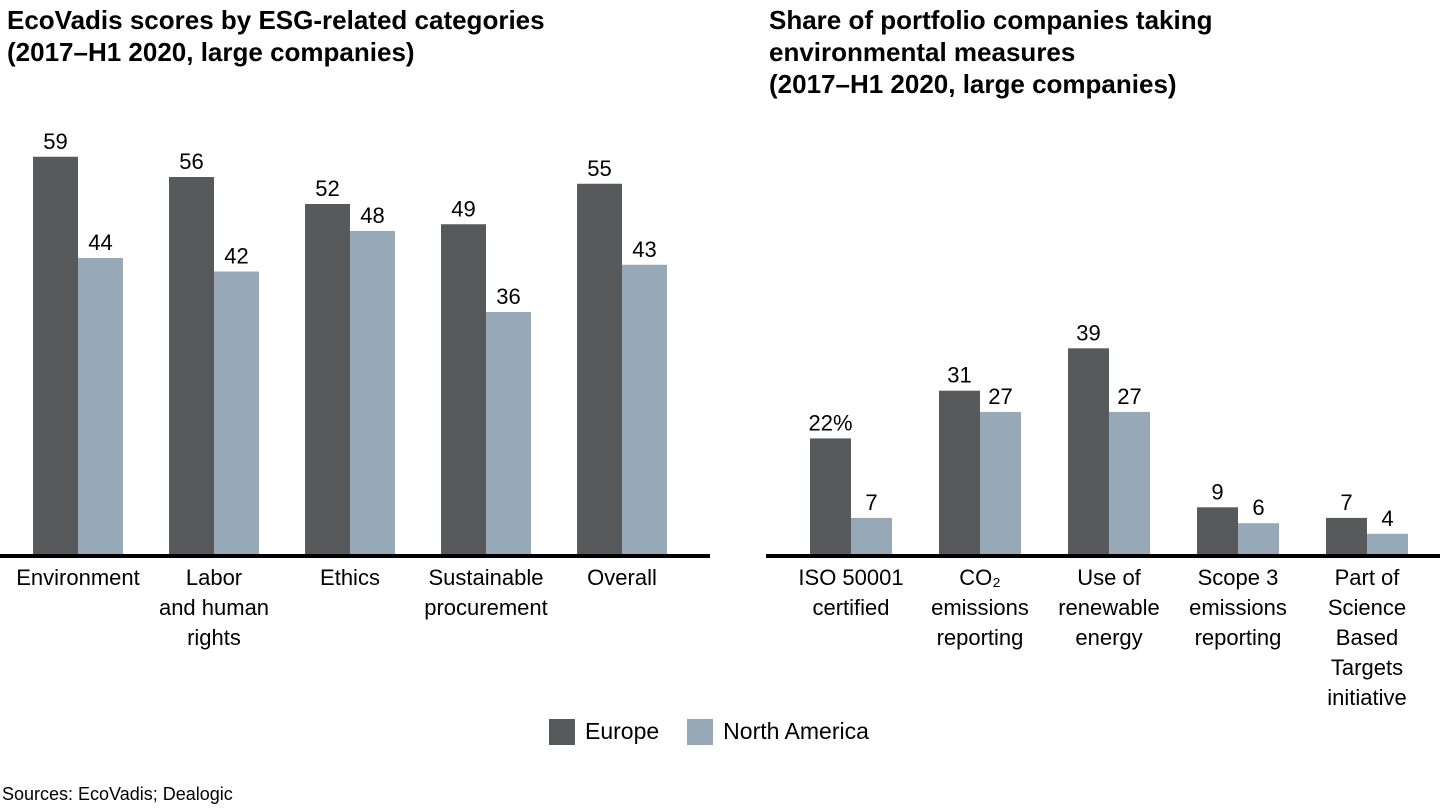 This screenshot has height=810, width=1440. I want to click on bar-north-america-sustainable, so click(508, 433).